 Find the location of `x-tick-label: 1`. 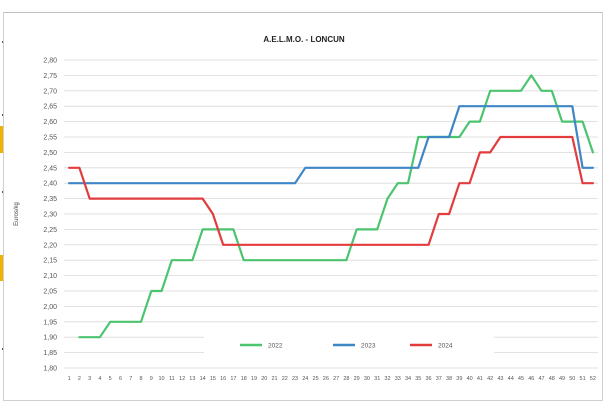

x-tick-label: 1 is located at coordinates (69, 379).